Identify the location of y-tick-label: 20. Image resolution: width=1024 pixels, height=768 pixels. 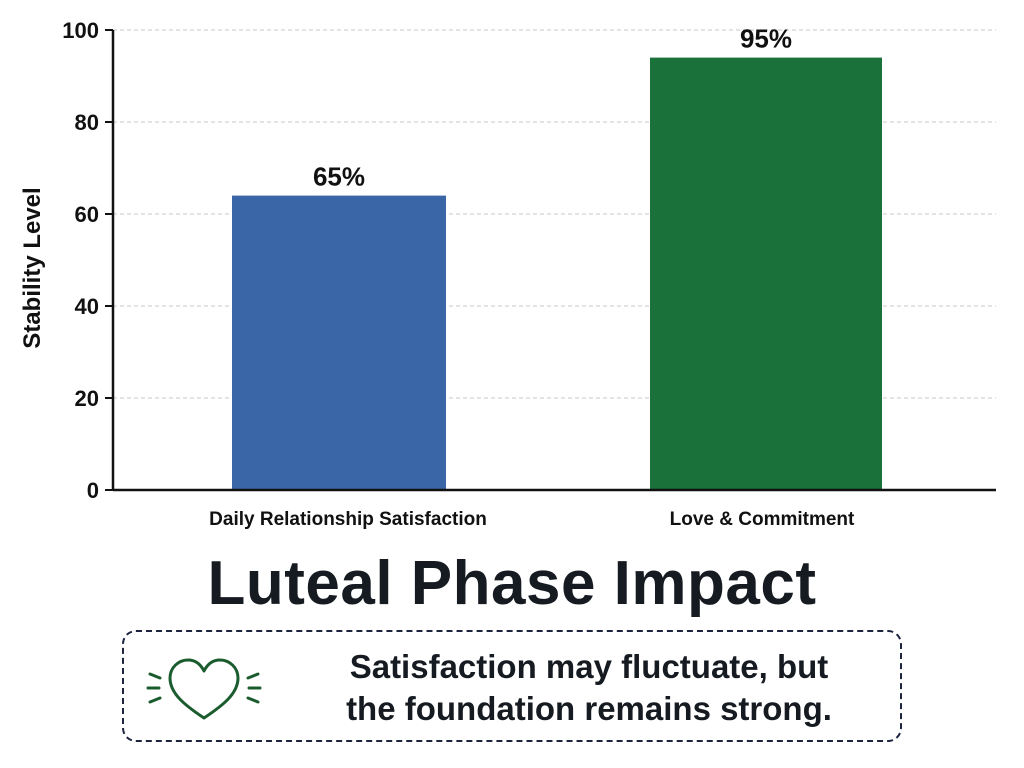
(87, 398).